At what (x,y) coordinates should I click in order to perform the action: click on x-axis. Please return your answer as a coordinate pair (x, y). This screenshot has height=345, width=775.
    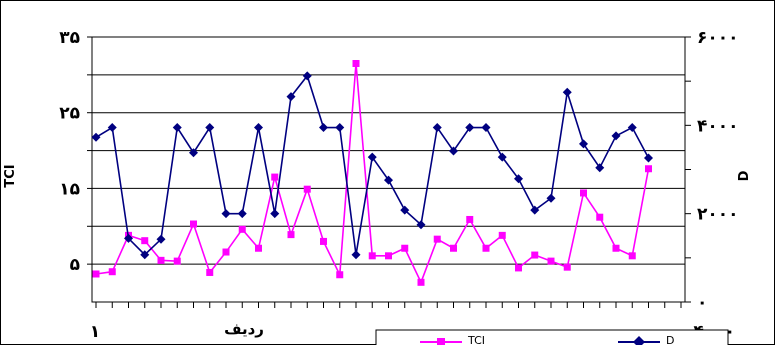
    Looking at the image, I should click on (388, 305).